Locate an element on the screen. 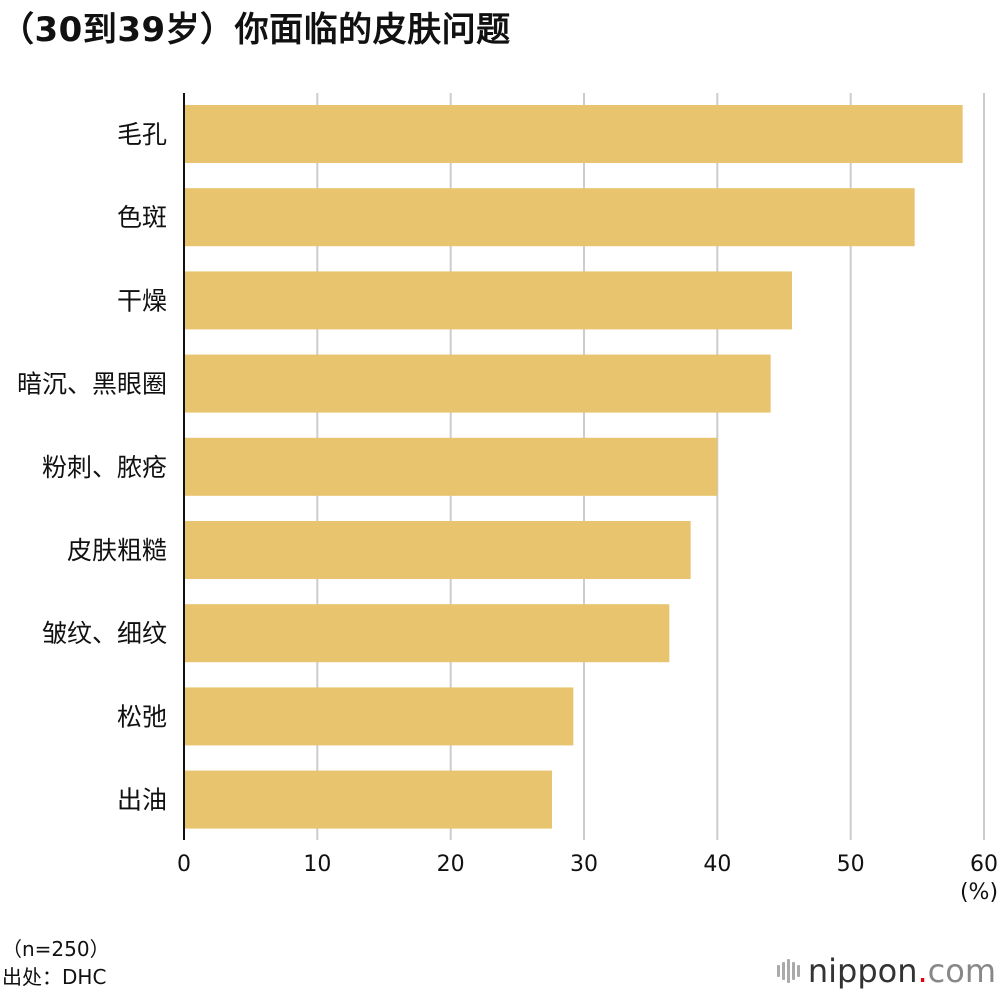 The width and height of the screenshot is (1000, 994). x-tick-label: 0 is located at coordinates (184, 864).